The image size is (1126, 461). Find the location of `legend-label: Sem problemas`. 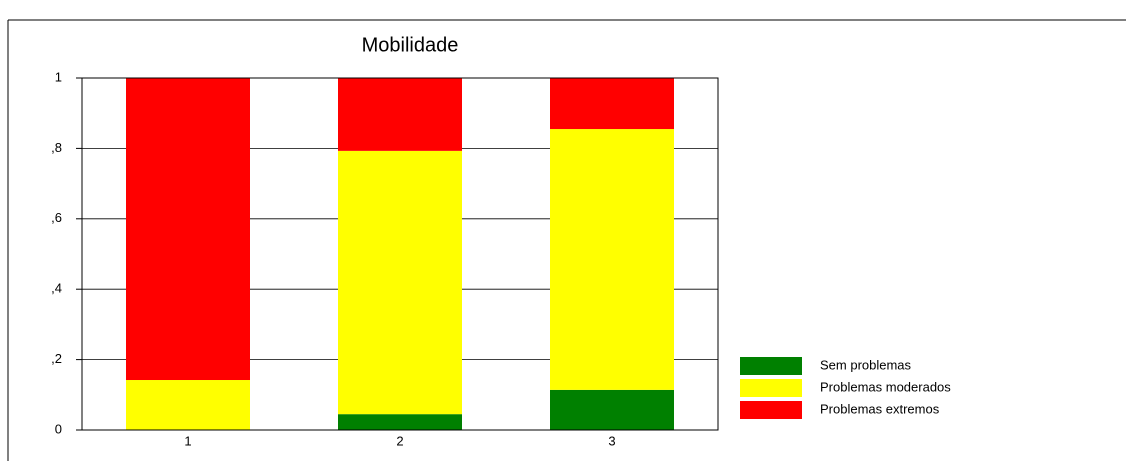

legend-label: Sem problemas is located at coordinates (866, 364).